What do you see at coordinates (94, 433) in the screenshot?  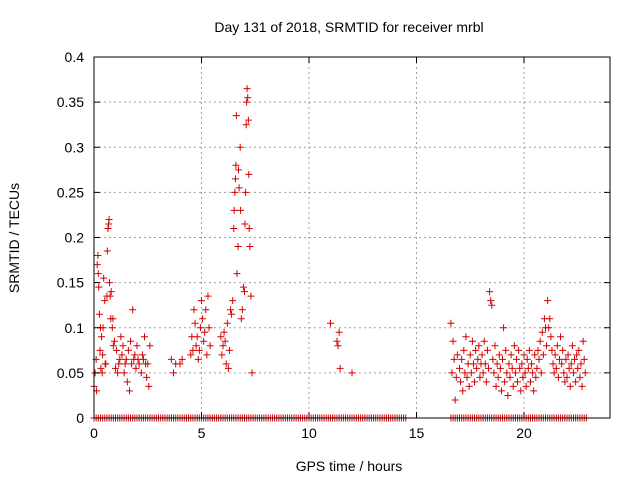 I see `x-tick-label: 0` at bounding box center [94, 433].